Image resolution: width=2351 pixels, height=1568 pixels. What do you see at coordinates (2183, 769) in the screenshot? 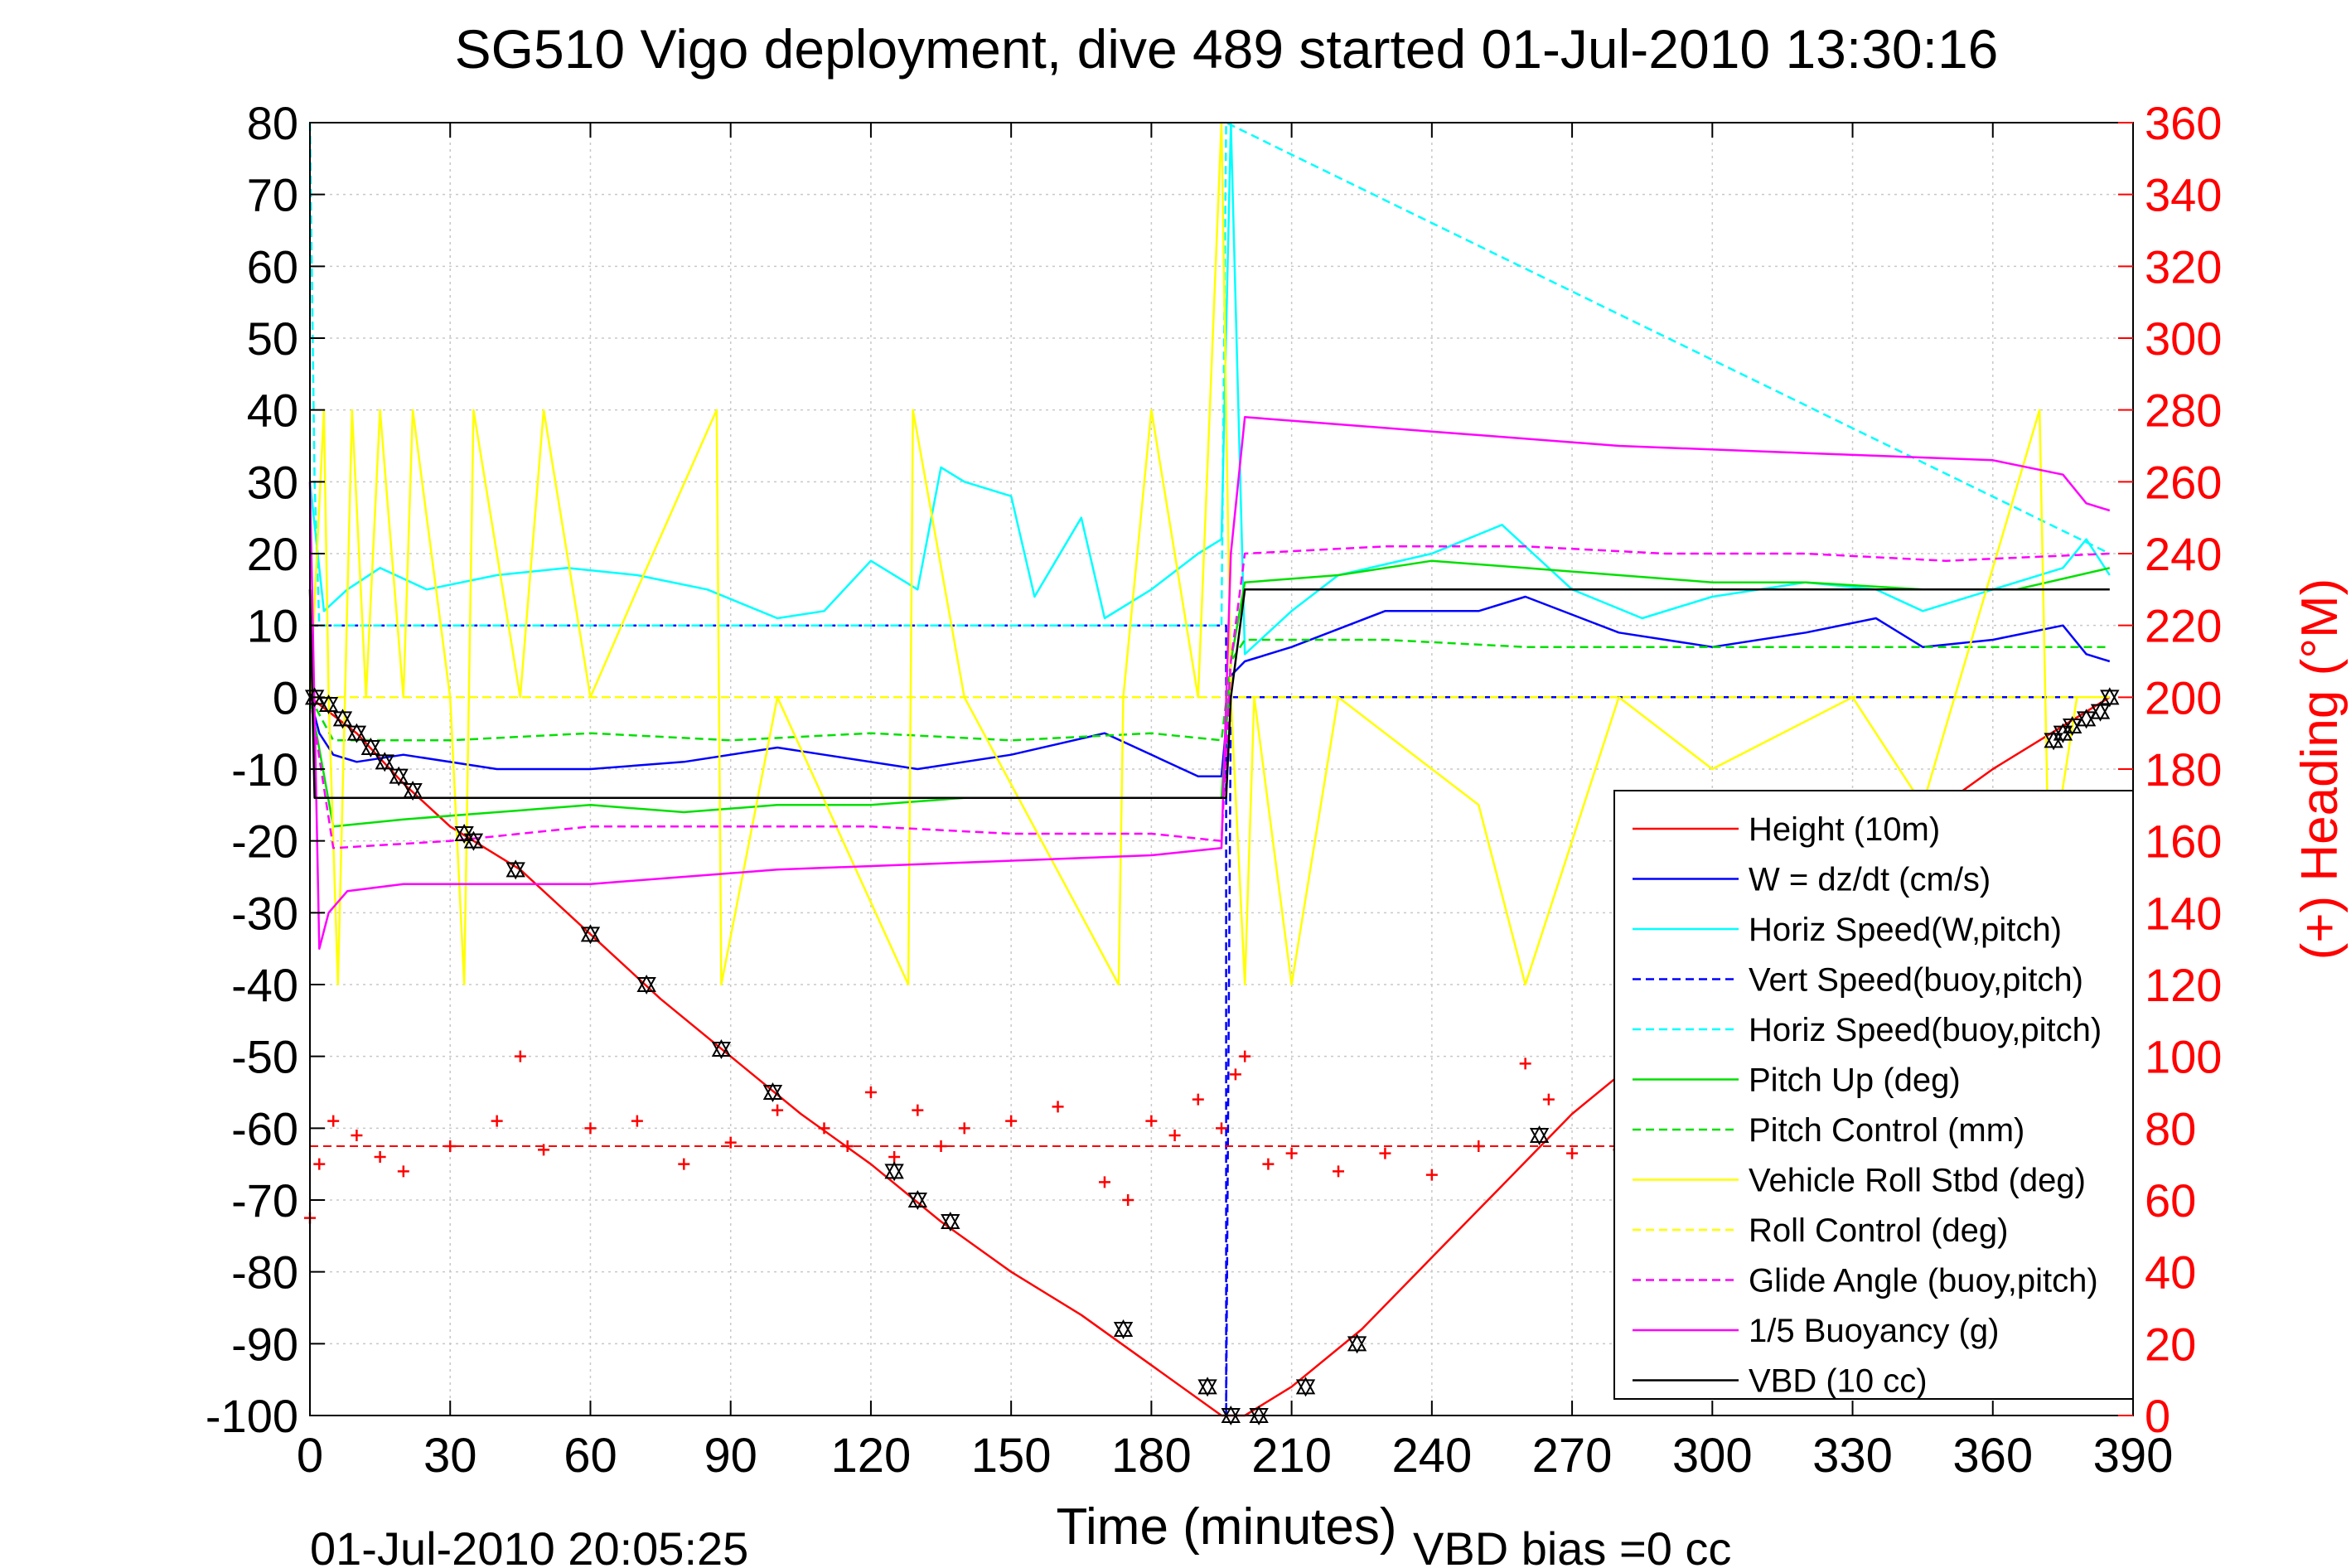
I see `y2-tick-label: 180` at bounding box center [2183, 769].